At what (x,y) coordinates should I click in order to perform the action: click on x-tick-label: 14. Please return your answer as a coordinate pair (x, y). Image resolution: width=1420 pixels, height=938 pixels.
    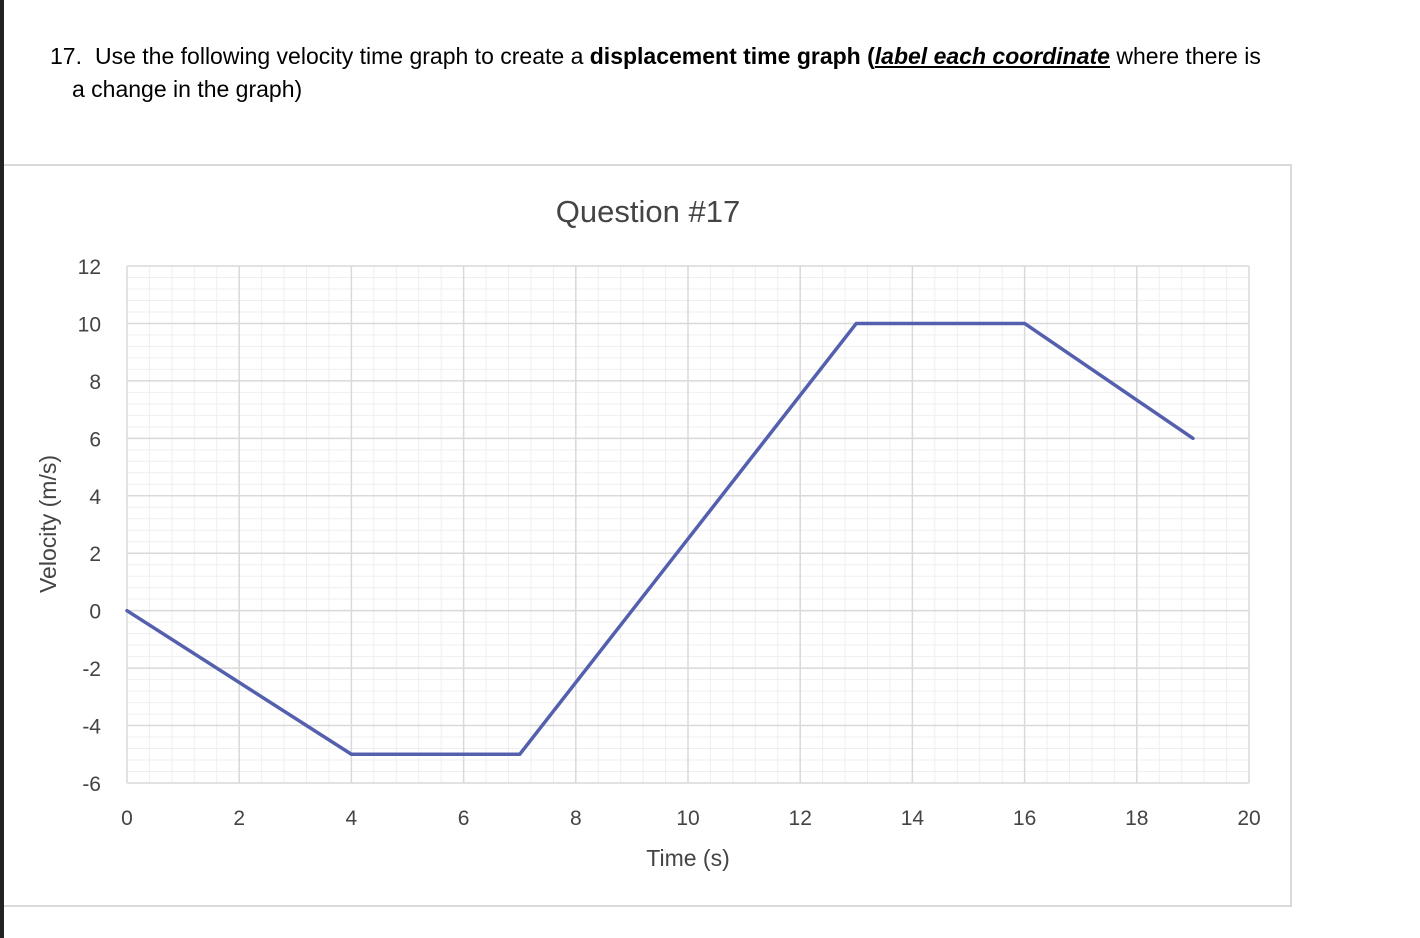
    Looking at the image, I should click on (913, 818).